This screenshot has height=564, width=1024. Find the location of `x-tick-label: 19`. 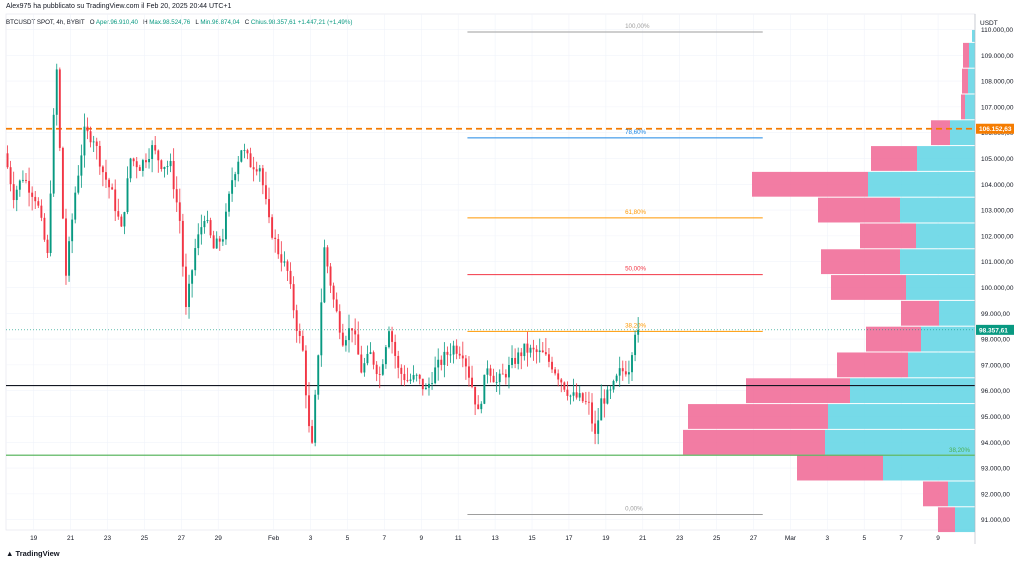

x-tick-label: 19 is located at coordinates (34, 538).